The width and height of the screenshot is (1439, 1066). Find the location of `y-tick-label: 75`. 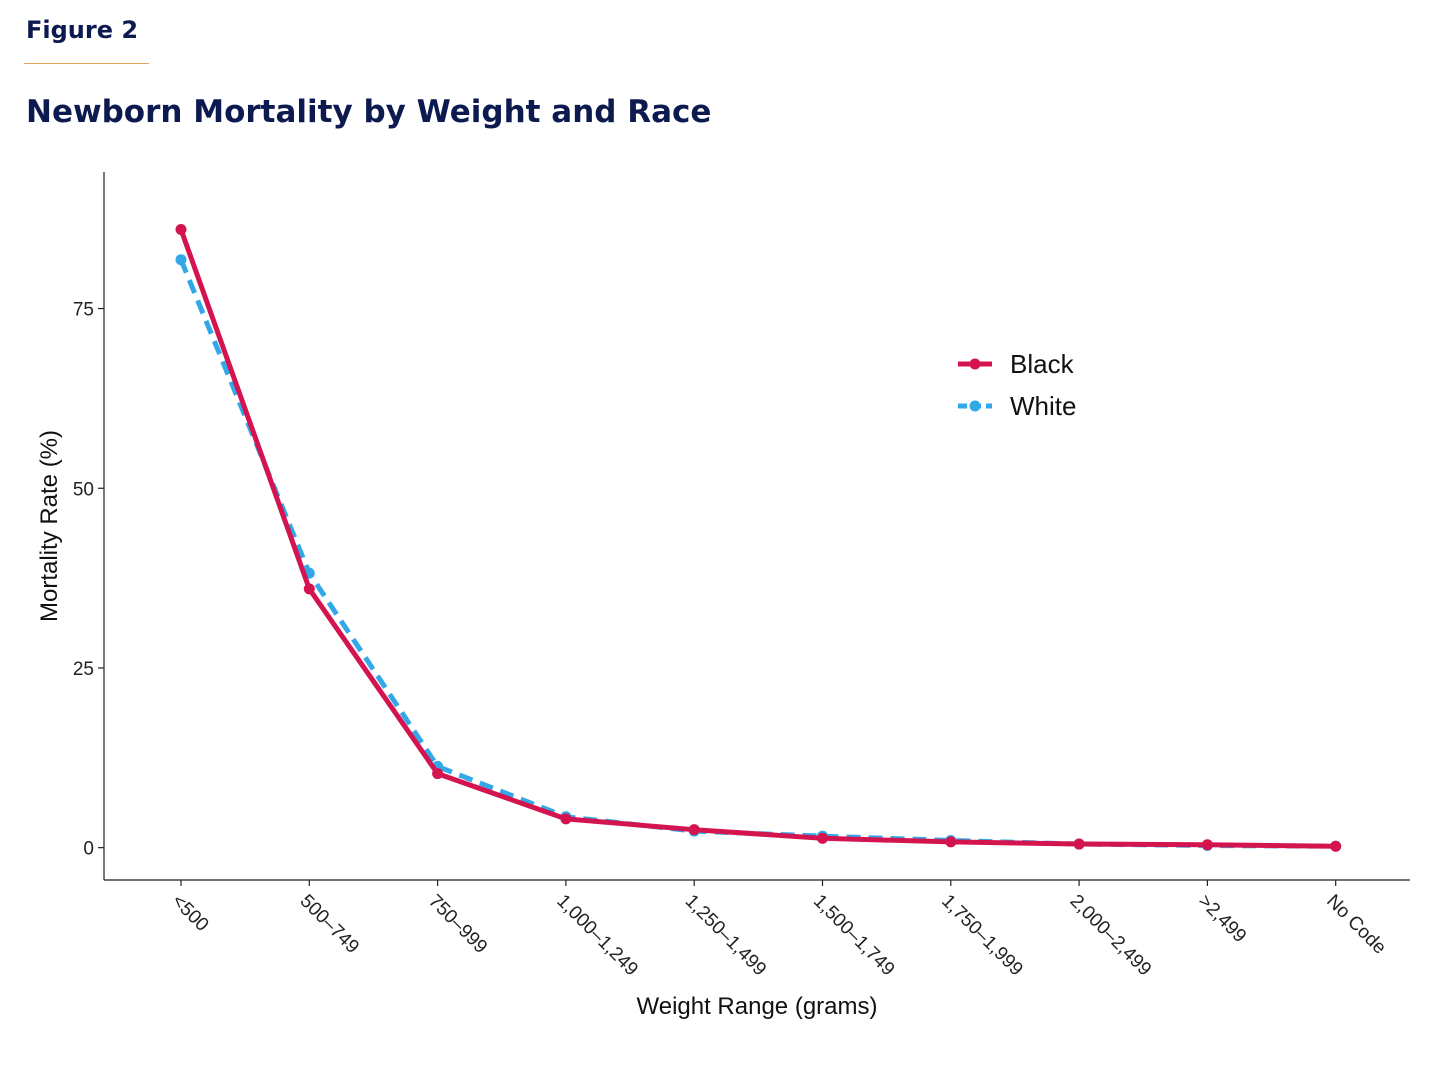

y-tick-label: 75 is located at coordinates (83, 310).